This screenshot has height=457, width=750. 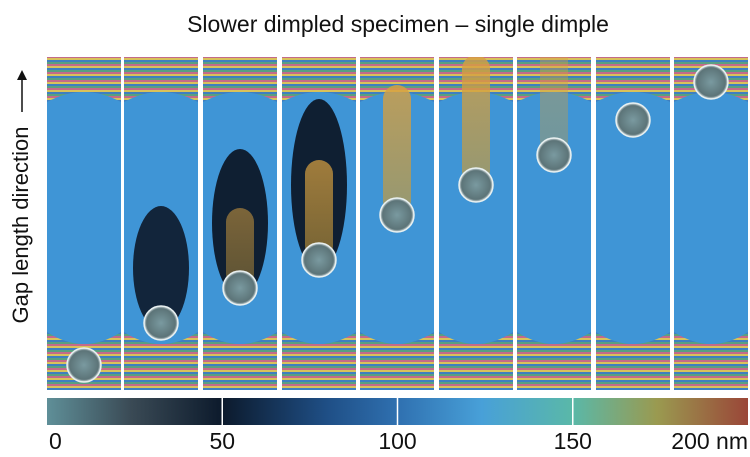 What do you see at coordinates (22, 91) in the screenshot?
I see `arrow` at bounding box center [22, 91].